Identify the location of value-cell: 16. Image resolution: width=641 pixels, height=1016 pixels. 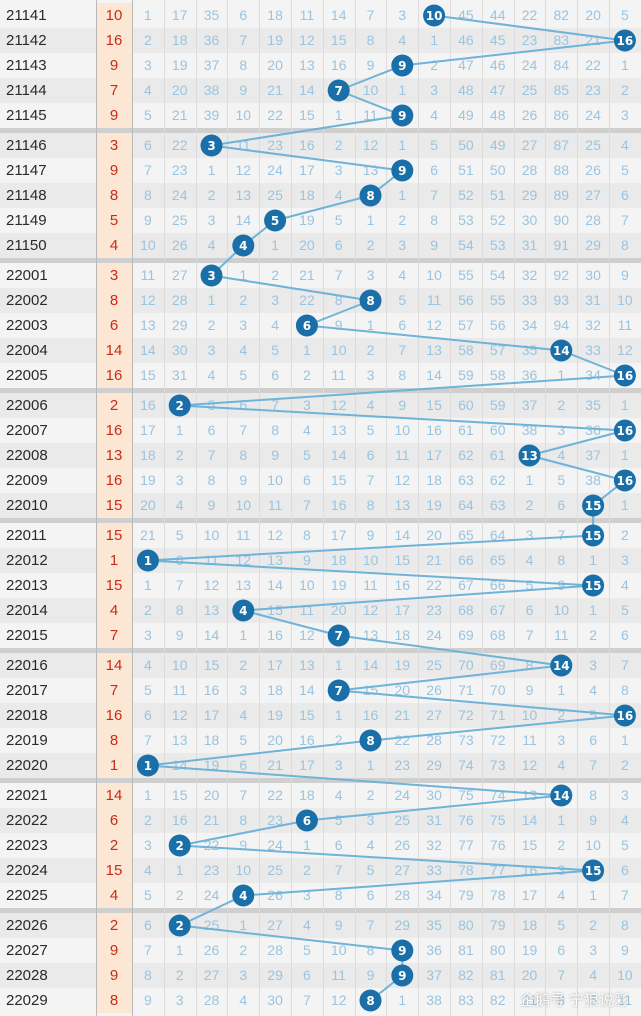
(114, 715).